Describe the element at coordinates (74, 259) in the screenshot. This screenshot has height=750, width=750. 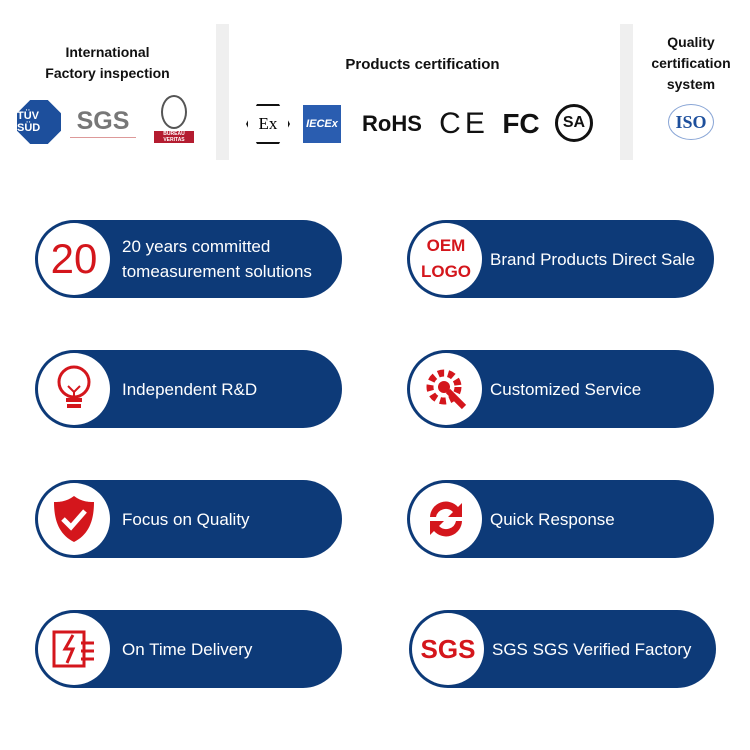
I see `twenty-icon: 20` at that location.